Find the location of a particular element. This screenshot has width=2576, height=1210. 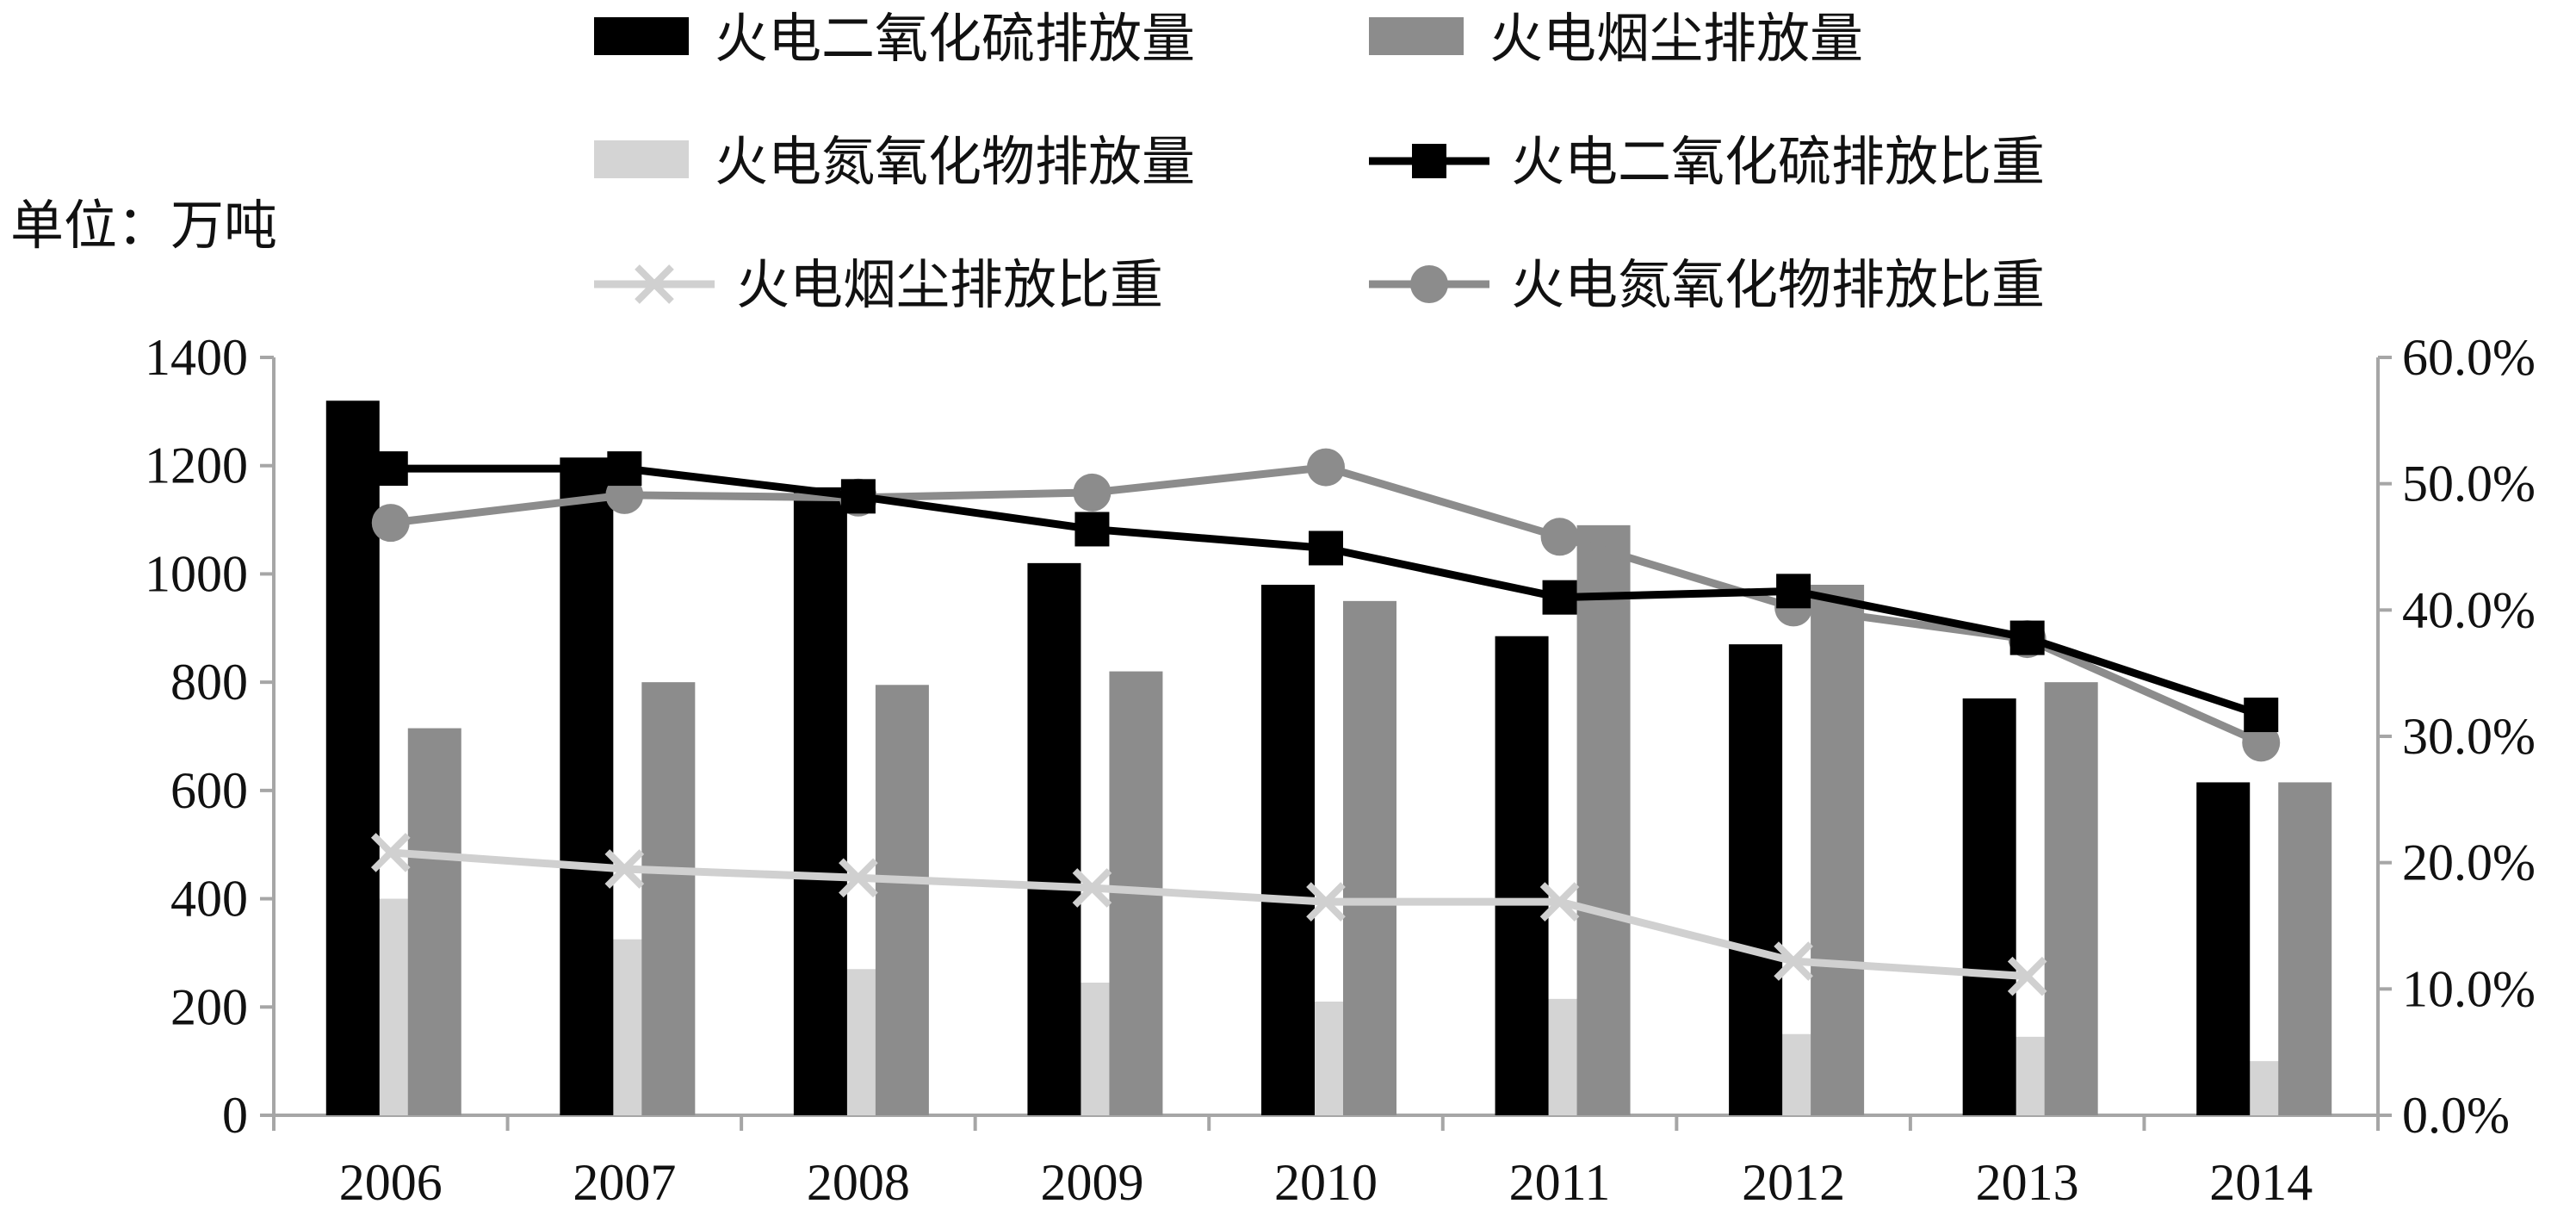

y-right-tick-label: 30.0% is located at coordinates (2469, 736).